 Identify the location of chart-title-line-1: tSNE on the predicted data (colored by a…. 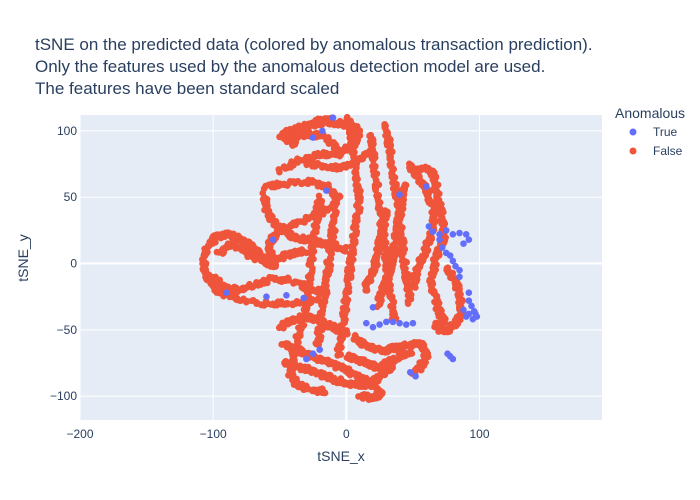
(314, 44).